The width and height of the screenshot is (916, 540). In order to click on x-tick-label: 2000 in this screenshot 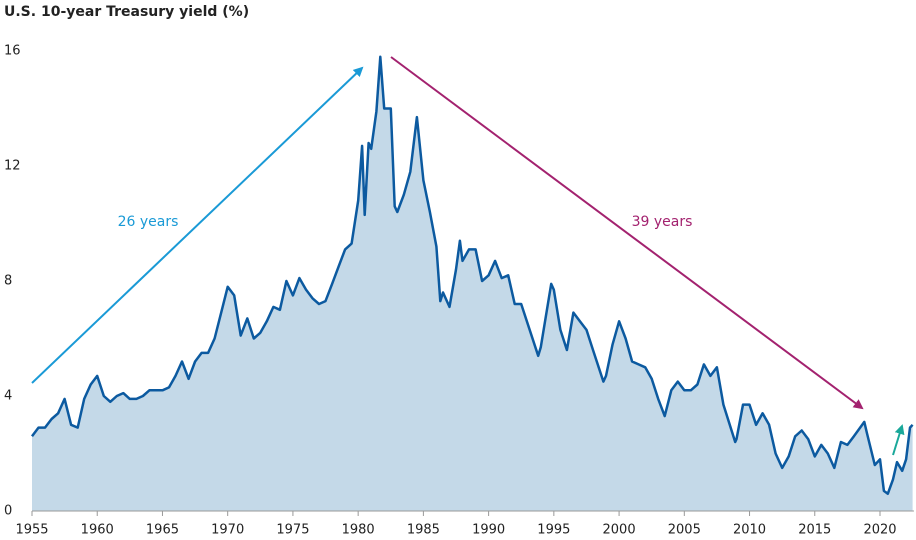, I will do `click(619, 530)`.